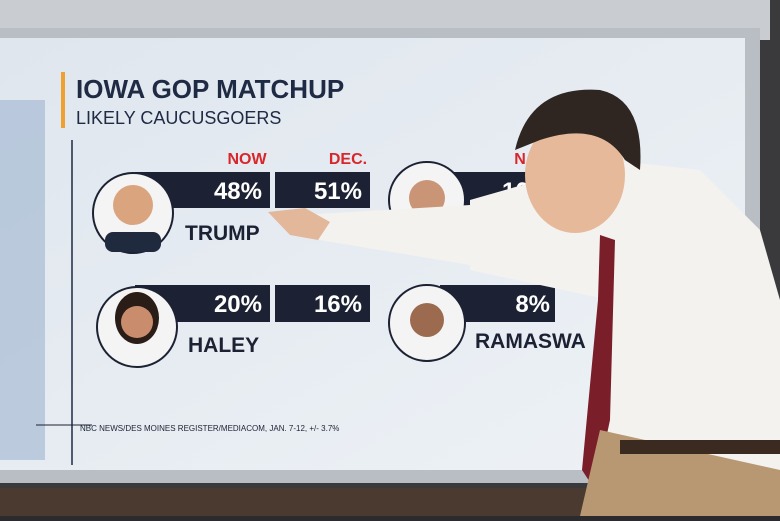 The image size is (780, 521). I want to click on sleeve, so click(385, 235).